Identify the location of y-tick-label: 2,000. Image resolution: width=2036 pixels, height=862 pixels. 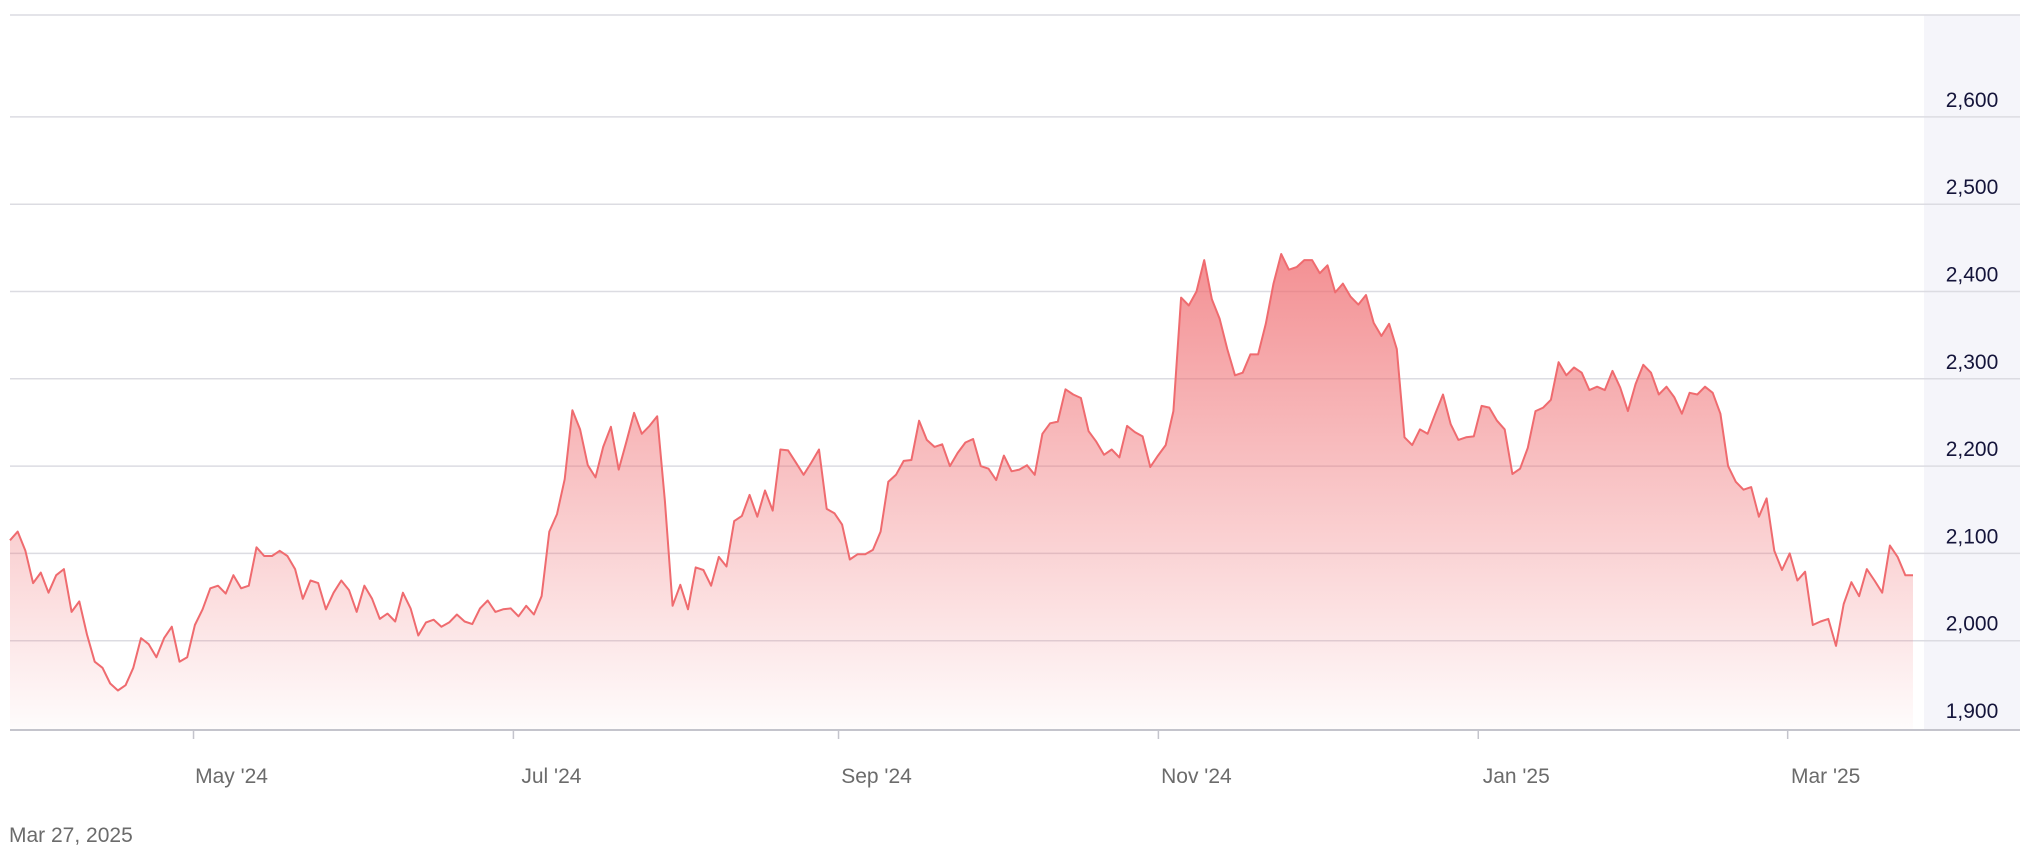
(1972, 624).